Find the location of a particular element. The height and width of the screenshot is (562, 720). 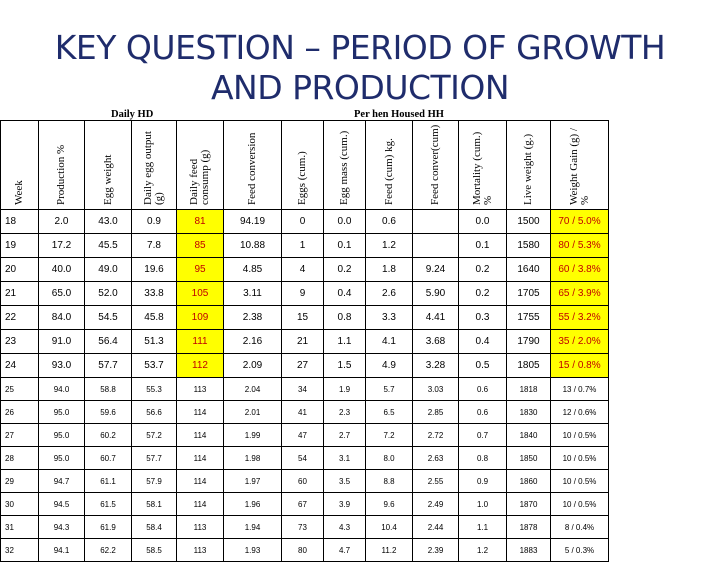

table-cell: 112 is located at coordinates (200, 365).